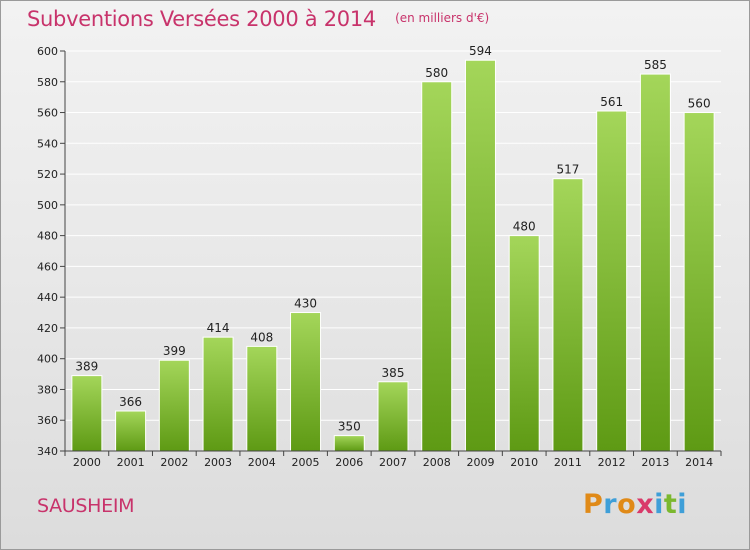 The image size is (750, 550). Describe the element at coordinates (47, 236) in the screenshot. I see `y-tick-label: 480` at that location.